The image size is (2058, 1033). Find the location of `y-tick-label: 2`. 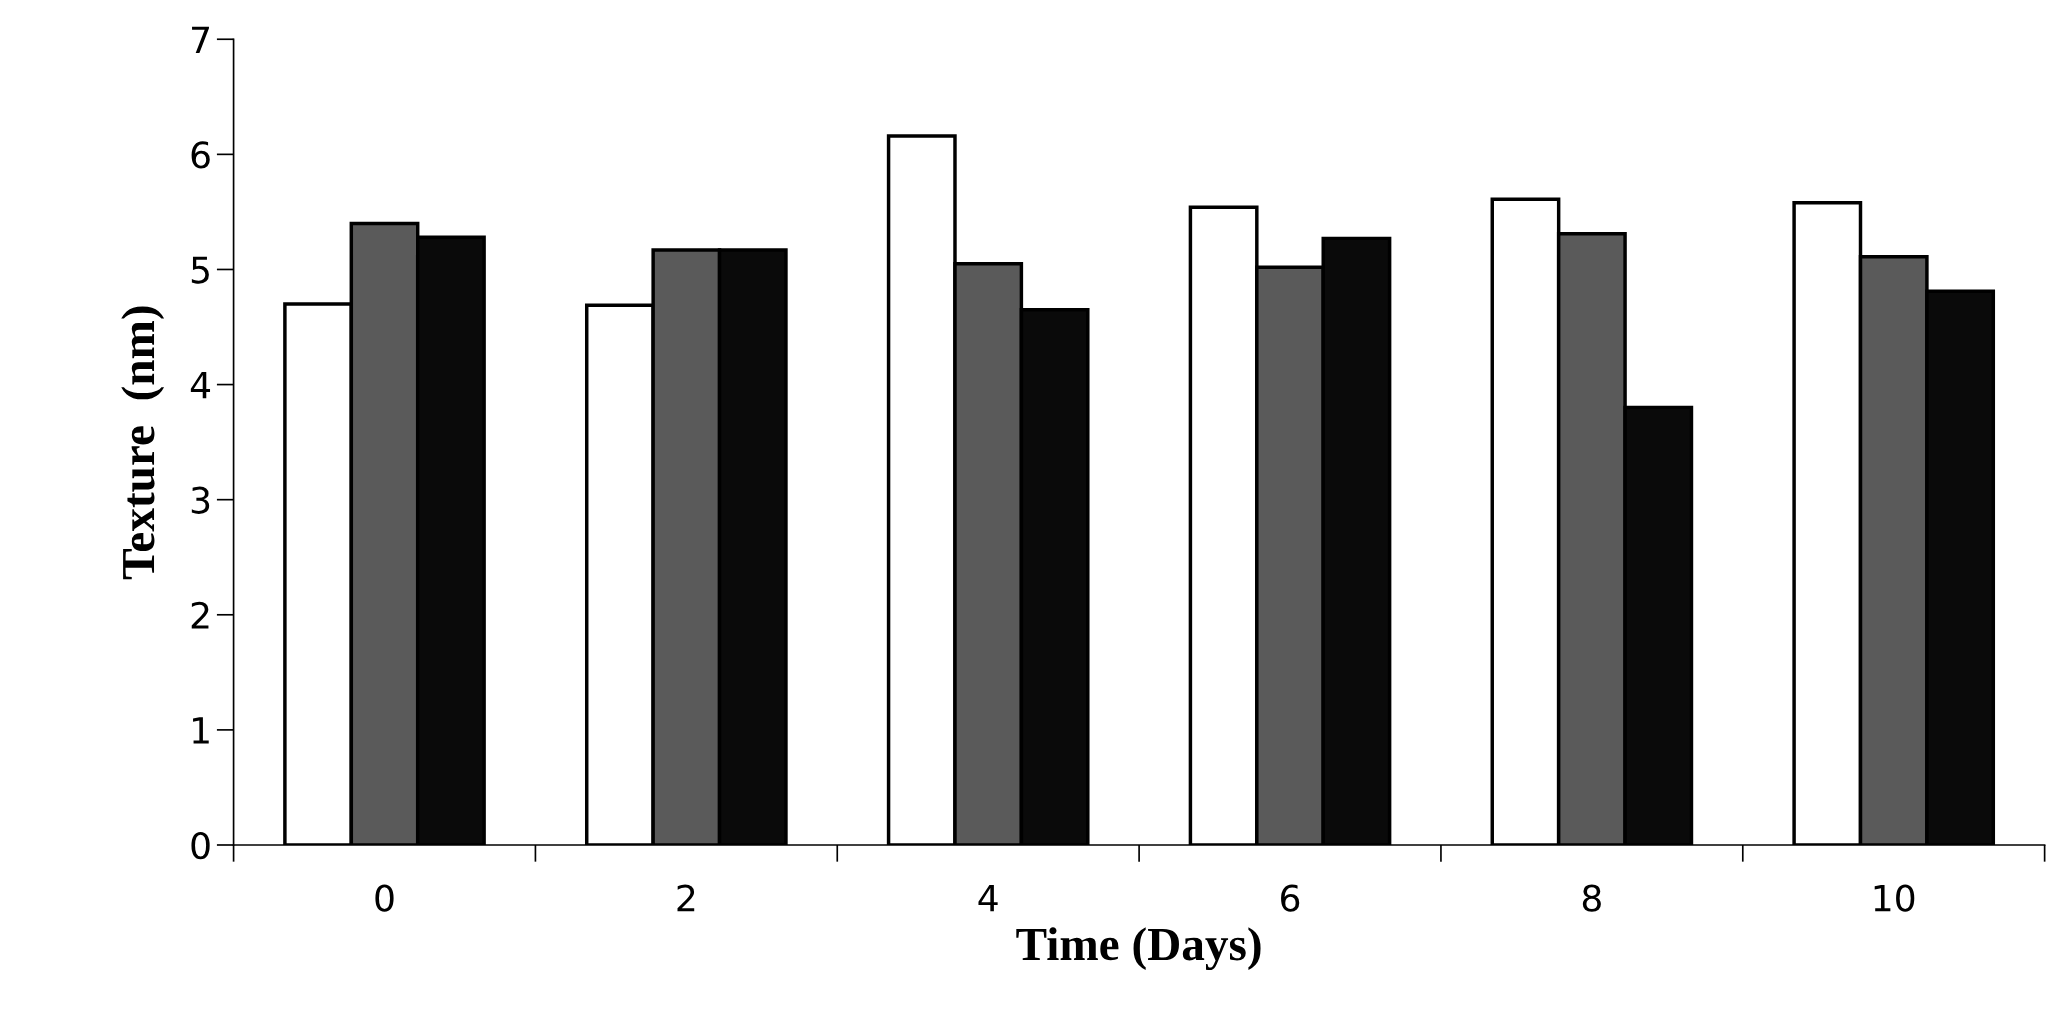

y-tick-label: 2 is located at coordinates (200, 615).